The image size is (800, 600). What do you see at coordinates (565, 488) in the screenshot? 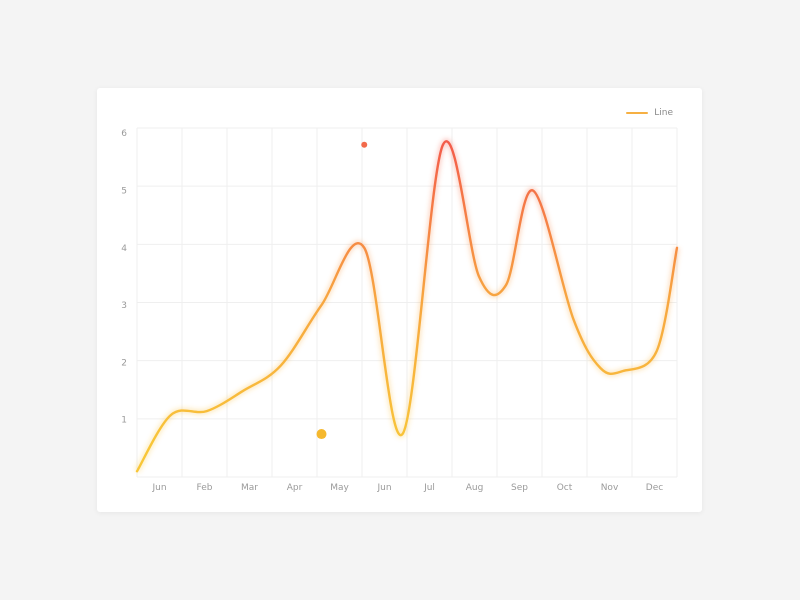
I see `x-tick-label: Oct` at bounding box center [565, 488].